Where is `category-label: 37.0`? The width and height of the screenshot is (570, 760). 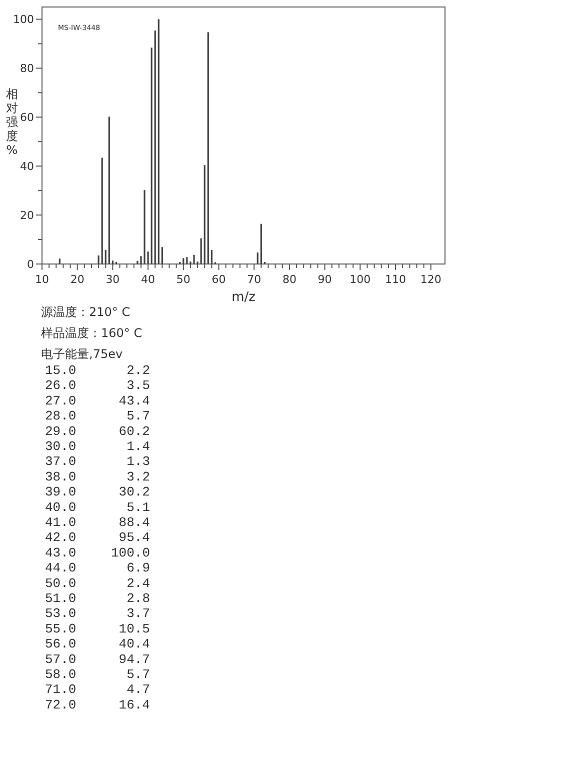
category-label: 37.0 is located at coordinates (60, 462).